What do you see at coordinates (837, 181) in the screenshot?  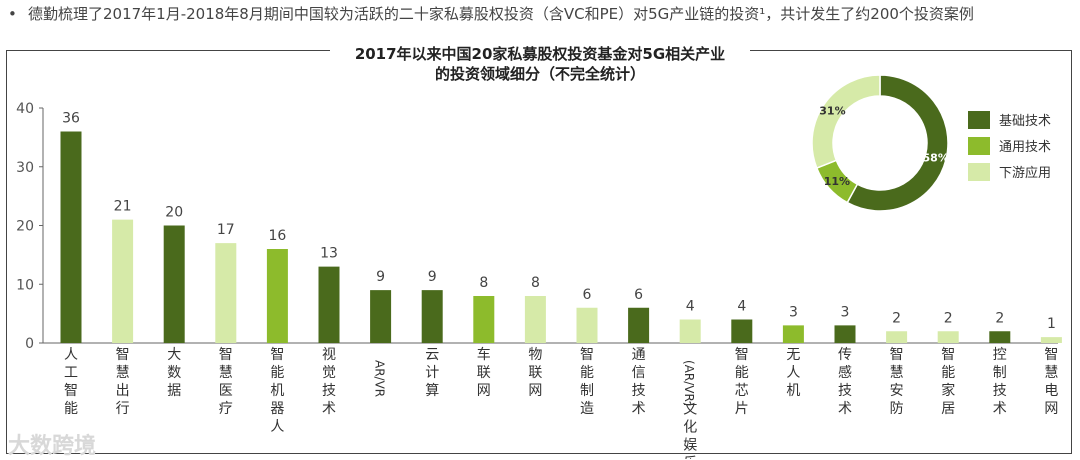 I see `pie-label: 11%` at bounding box center [837, 181].